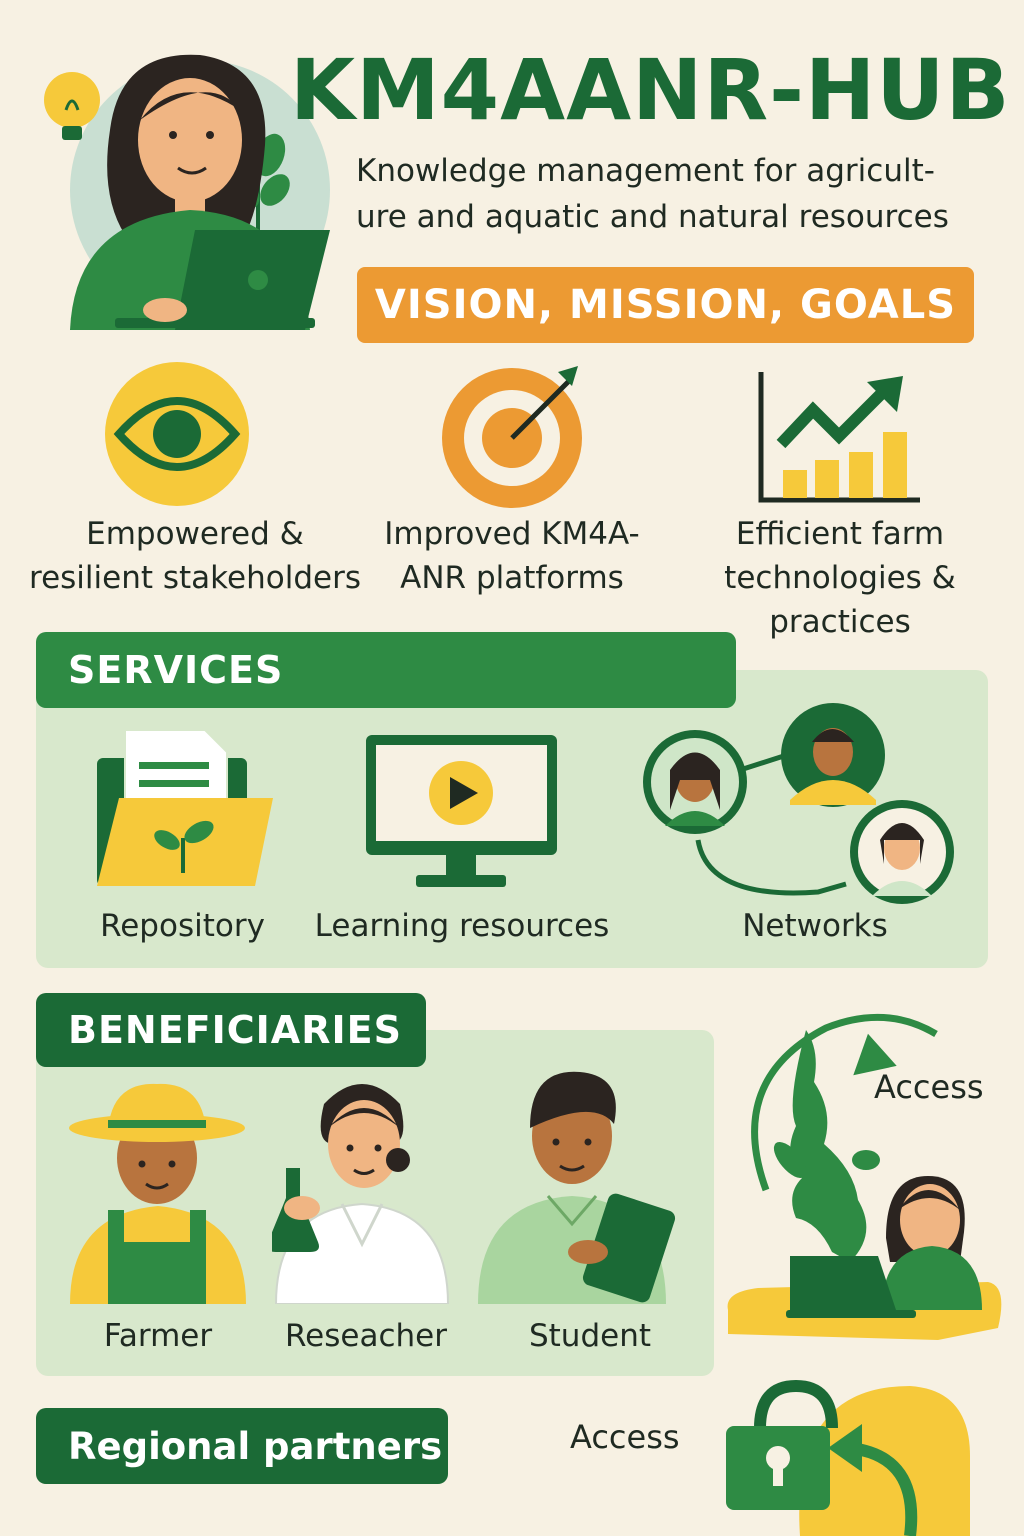  I want to click on beneficiary-student-label: Student, so click(590, 1336).